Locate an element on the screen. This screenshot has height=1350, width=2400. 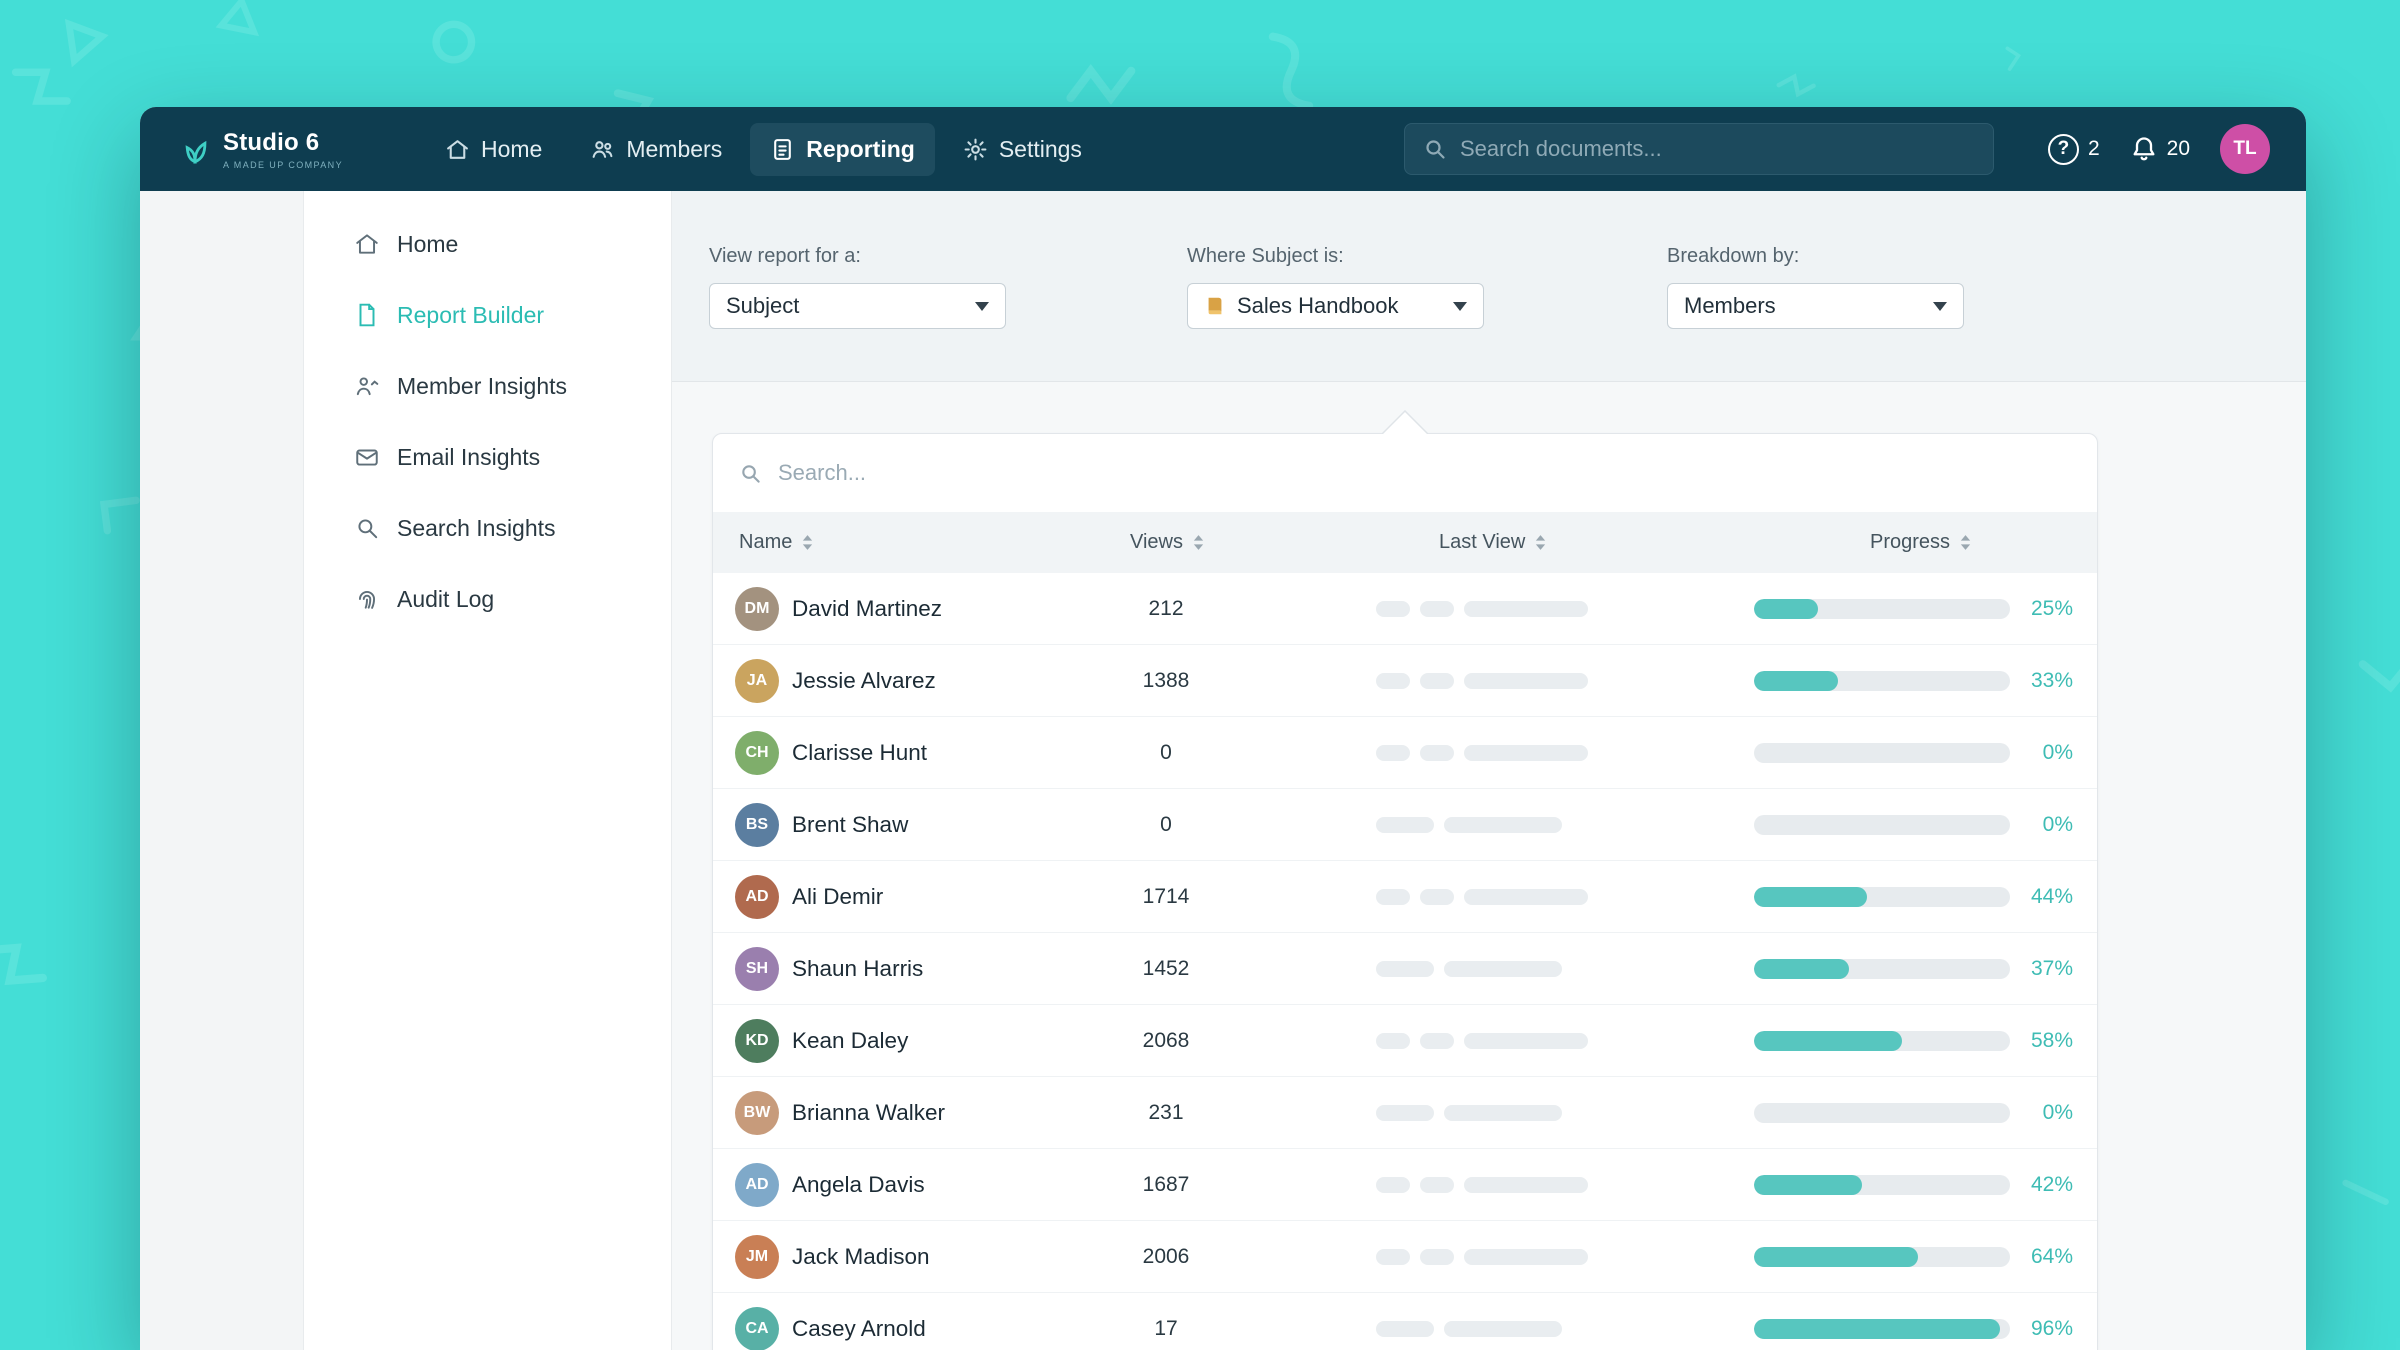
sidebar-item-email-insights: Email Insights is located at coordinates (487, 457).